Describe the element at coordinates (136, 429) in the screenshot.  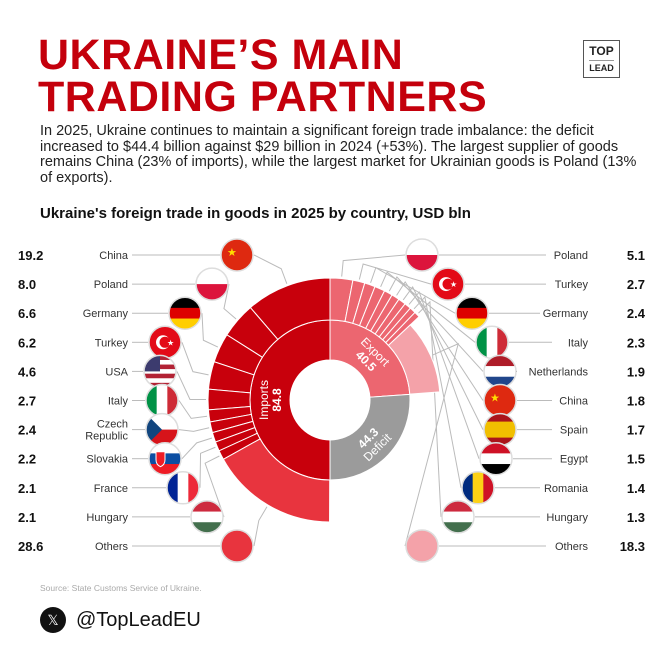
I see `import-row-czech-republic: 2.4 Czech Republic` at that location.